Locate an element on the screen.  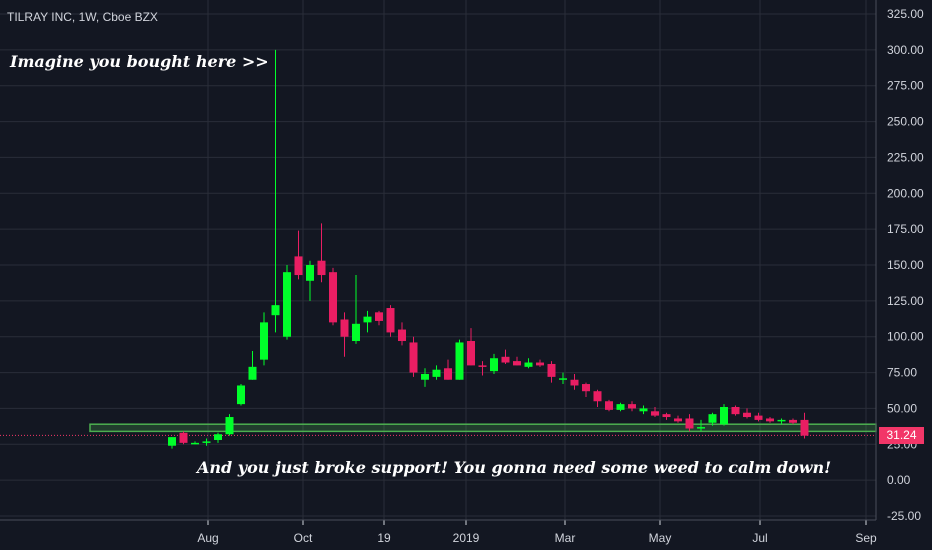
x-tick-label: Mar is located at coordinates (565, 538).